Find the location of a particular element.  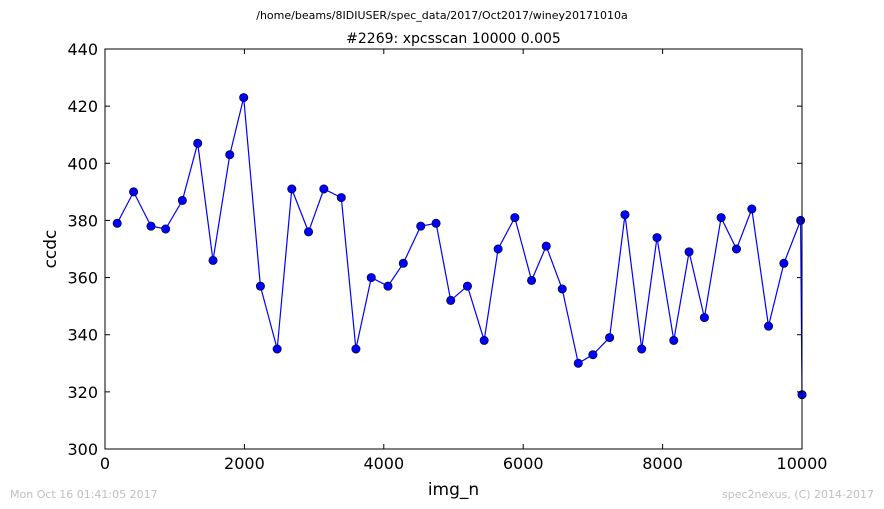

x-tick-label: 8000 is located at coordinates (662, 463).